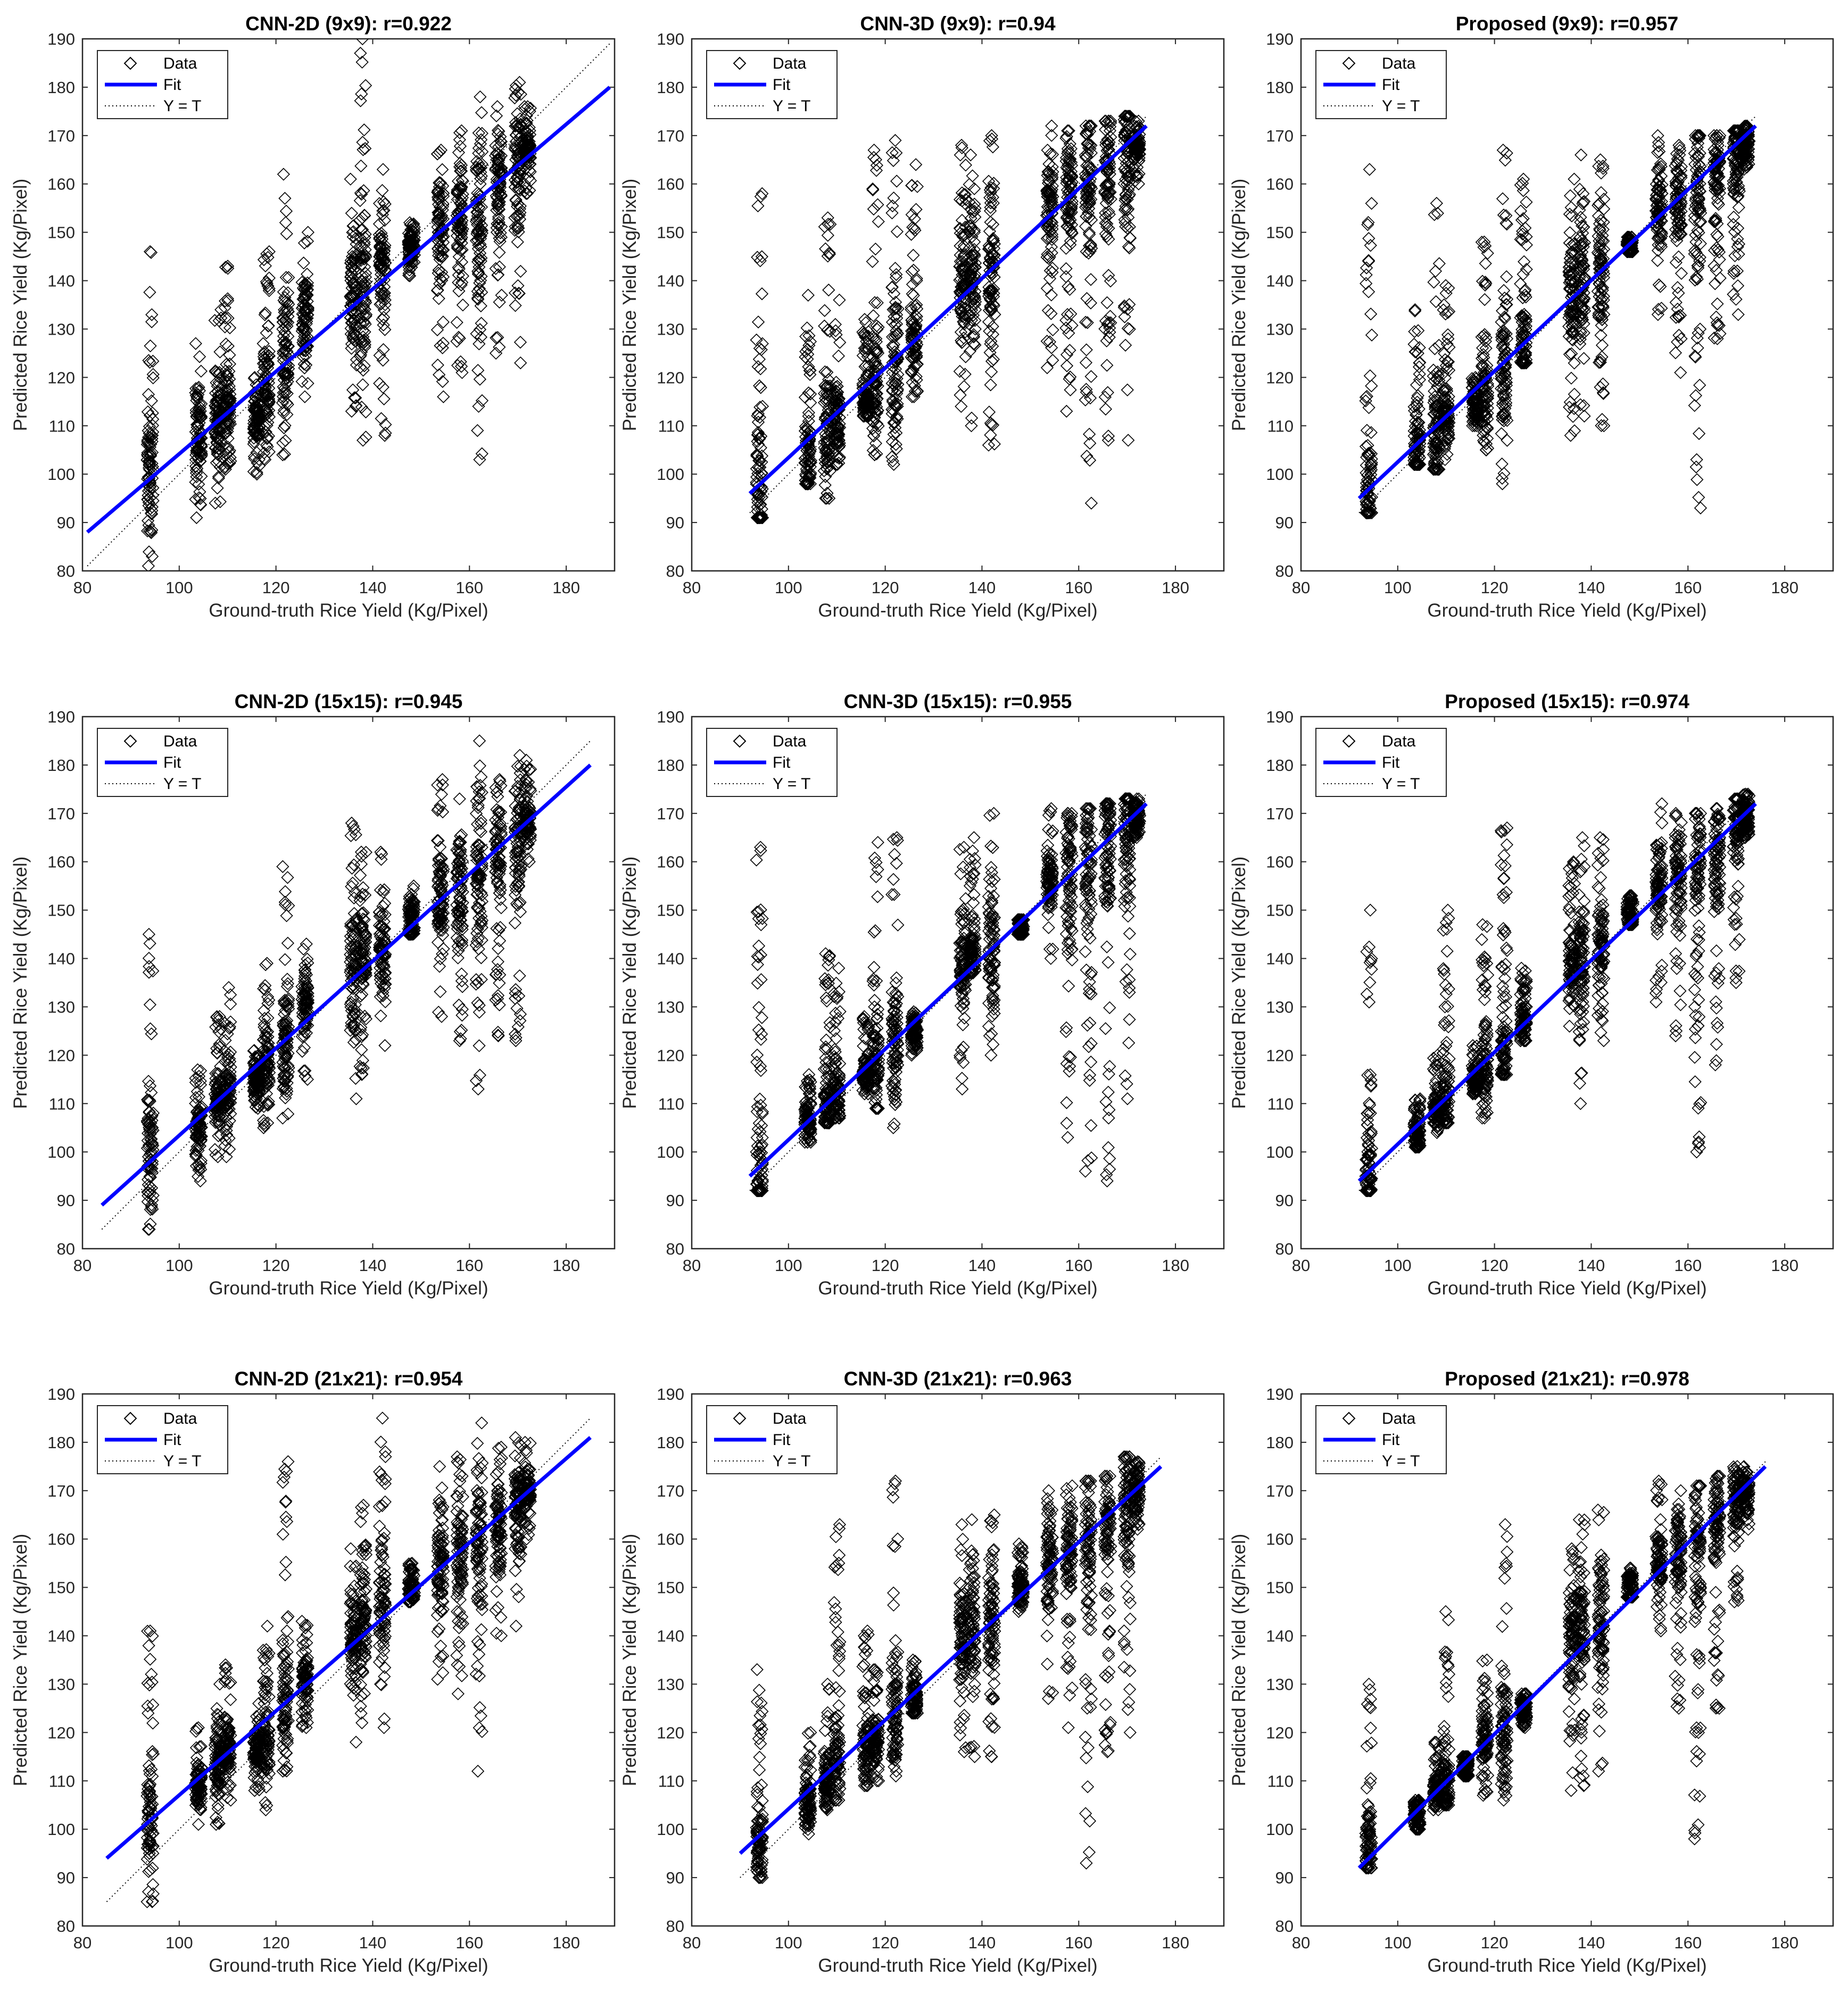 The height and width of the screenshot is (1993, 1848). What do you see at coordinates (1280, 377) in the screenshot?
I see `y-tick-label: 120` at bounding box center [1280, 377].